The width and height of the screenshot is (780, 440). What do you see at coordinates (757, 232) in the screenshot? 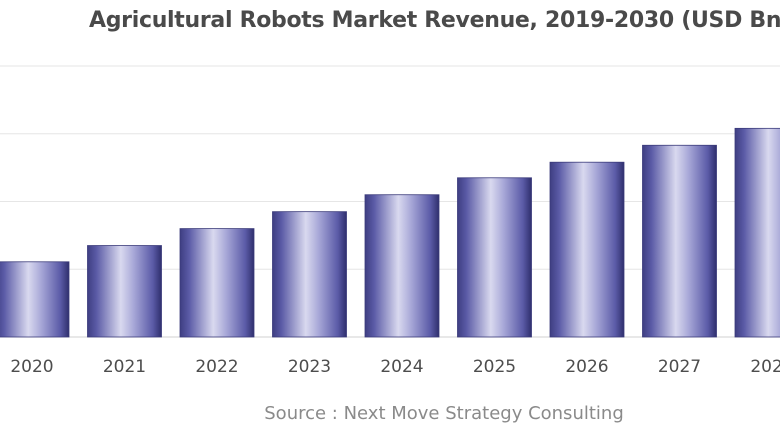
I see `bar-2028` at bounding box center [757, 232].